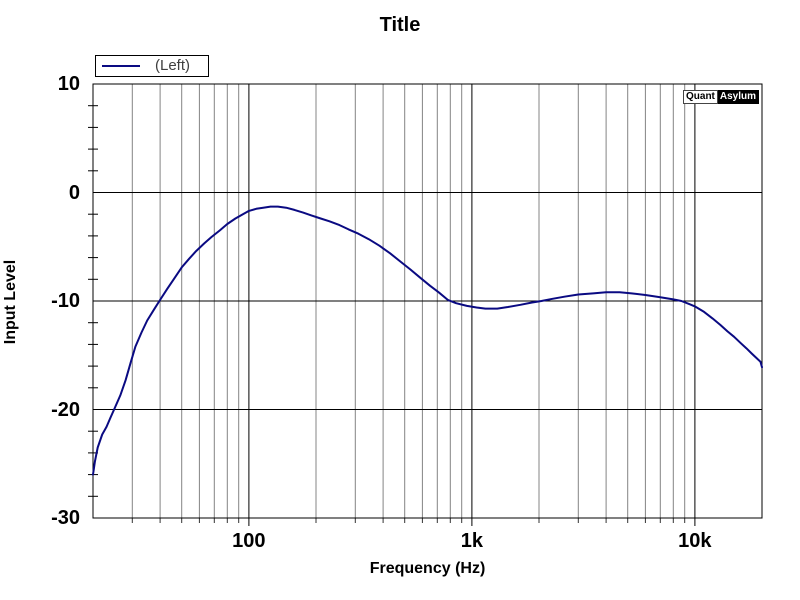 The width and height of the screenshot is (800, 600). I want to click on y-tick-label: 10, so click(68, 84).